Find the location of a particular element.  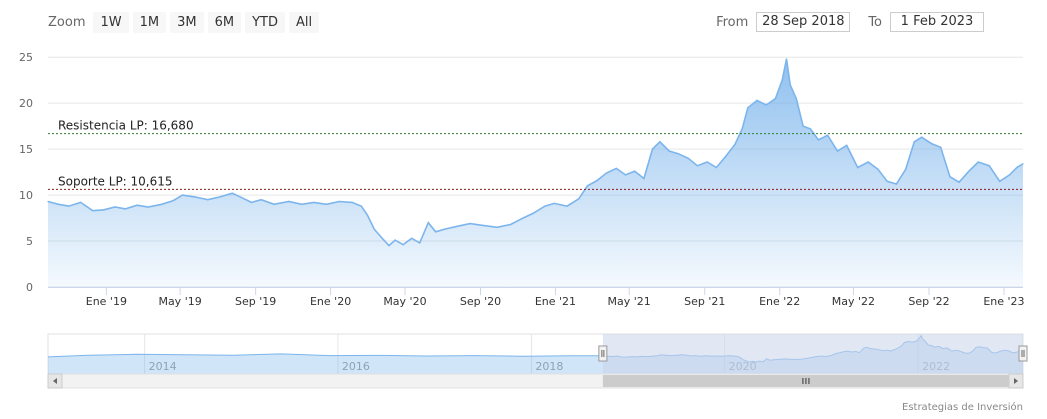

to-date-input is located at coordinates (937, 22).